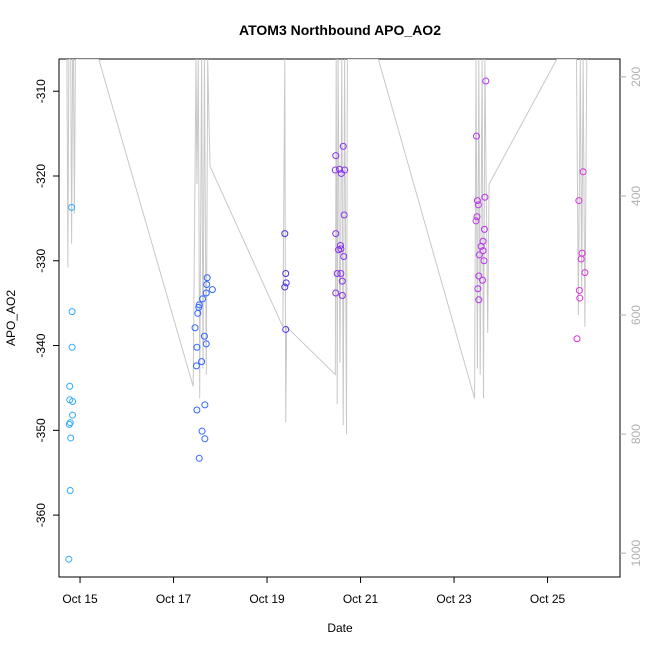  What do you see at coordinates (174, 599) in the screenshot?
I see `x-tick-label: Oct 17` at bounding box center [174, 599].